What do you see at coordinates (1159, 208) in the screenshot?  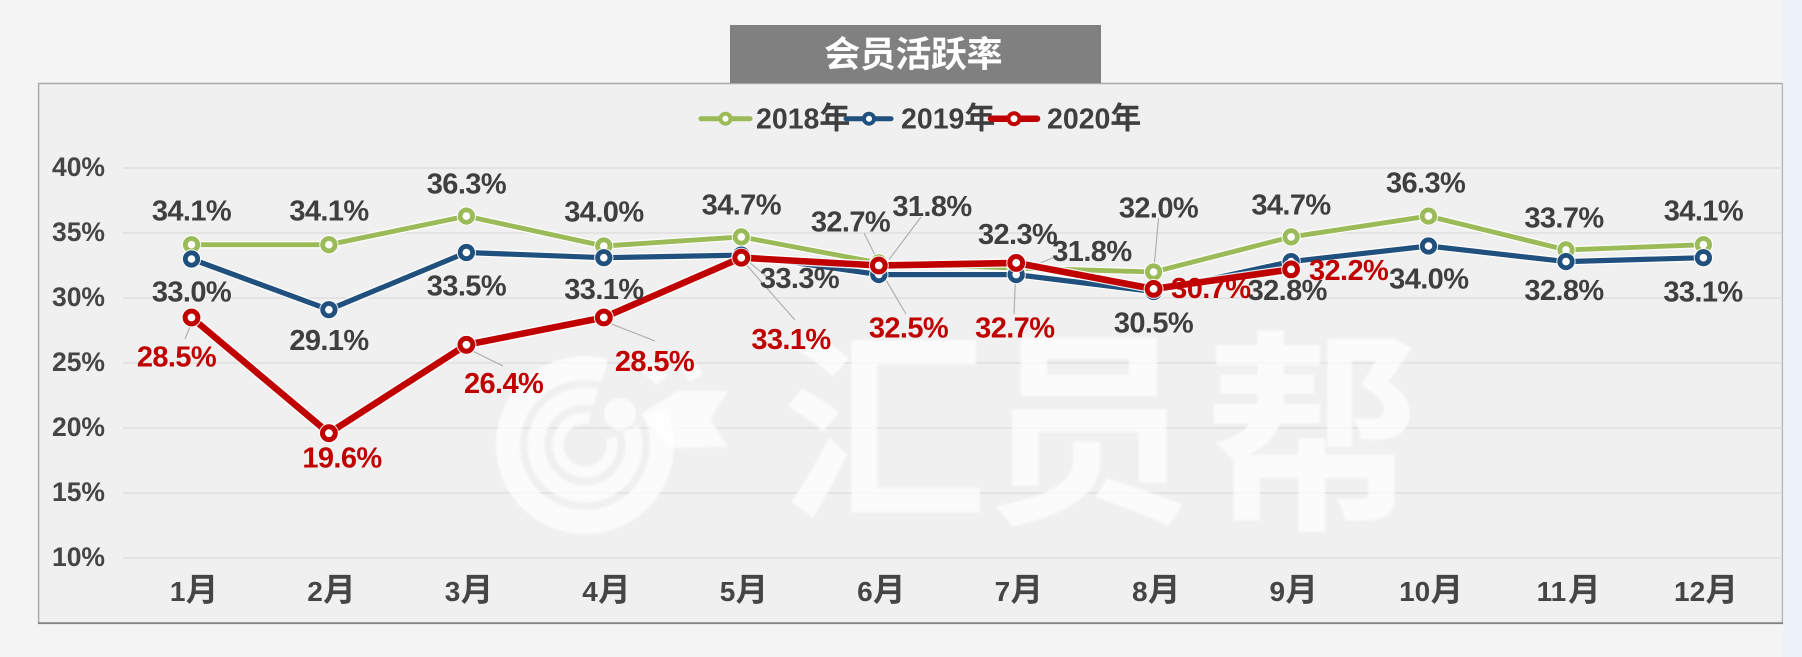 I see `svg-text: 32.0%` at bounding box center [1159, 208].